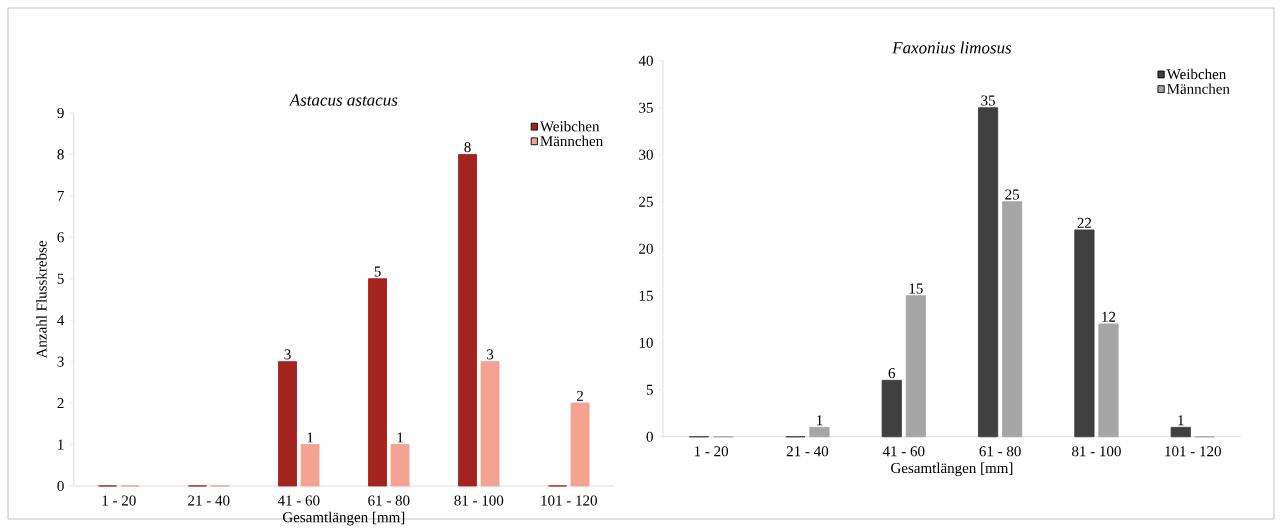  Describe the element at coordinates (988, 100) in the screenshot. I see `data-label: 35` at that location.